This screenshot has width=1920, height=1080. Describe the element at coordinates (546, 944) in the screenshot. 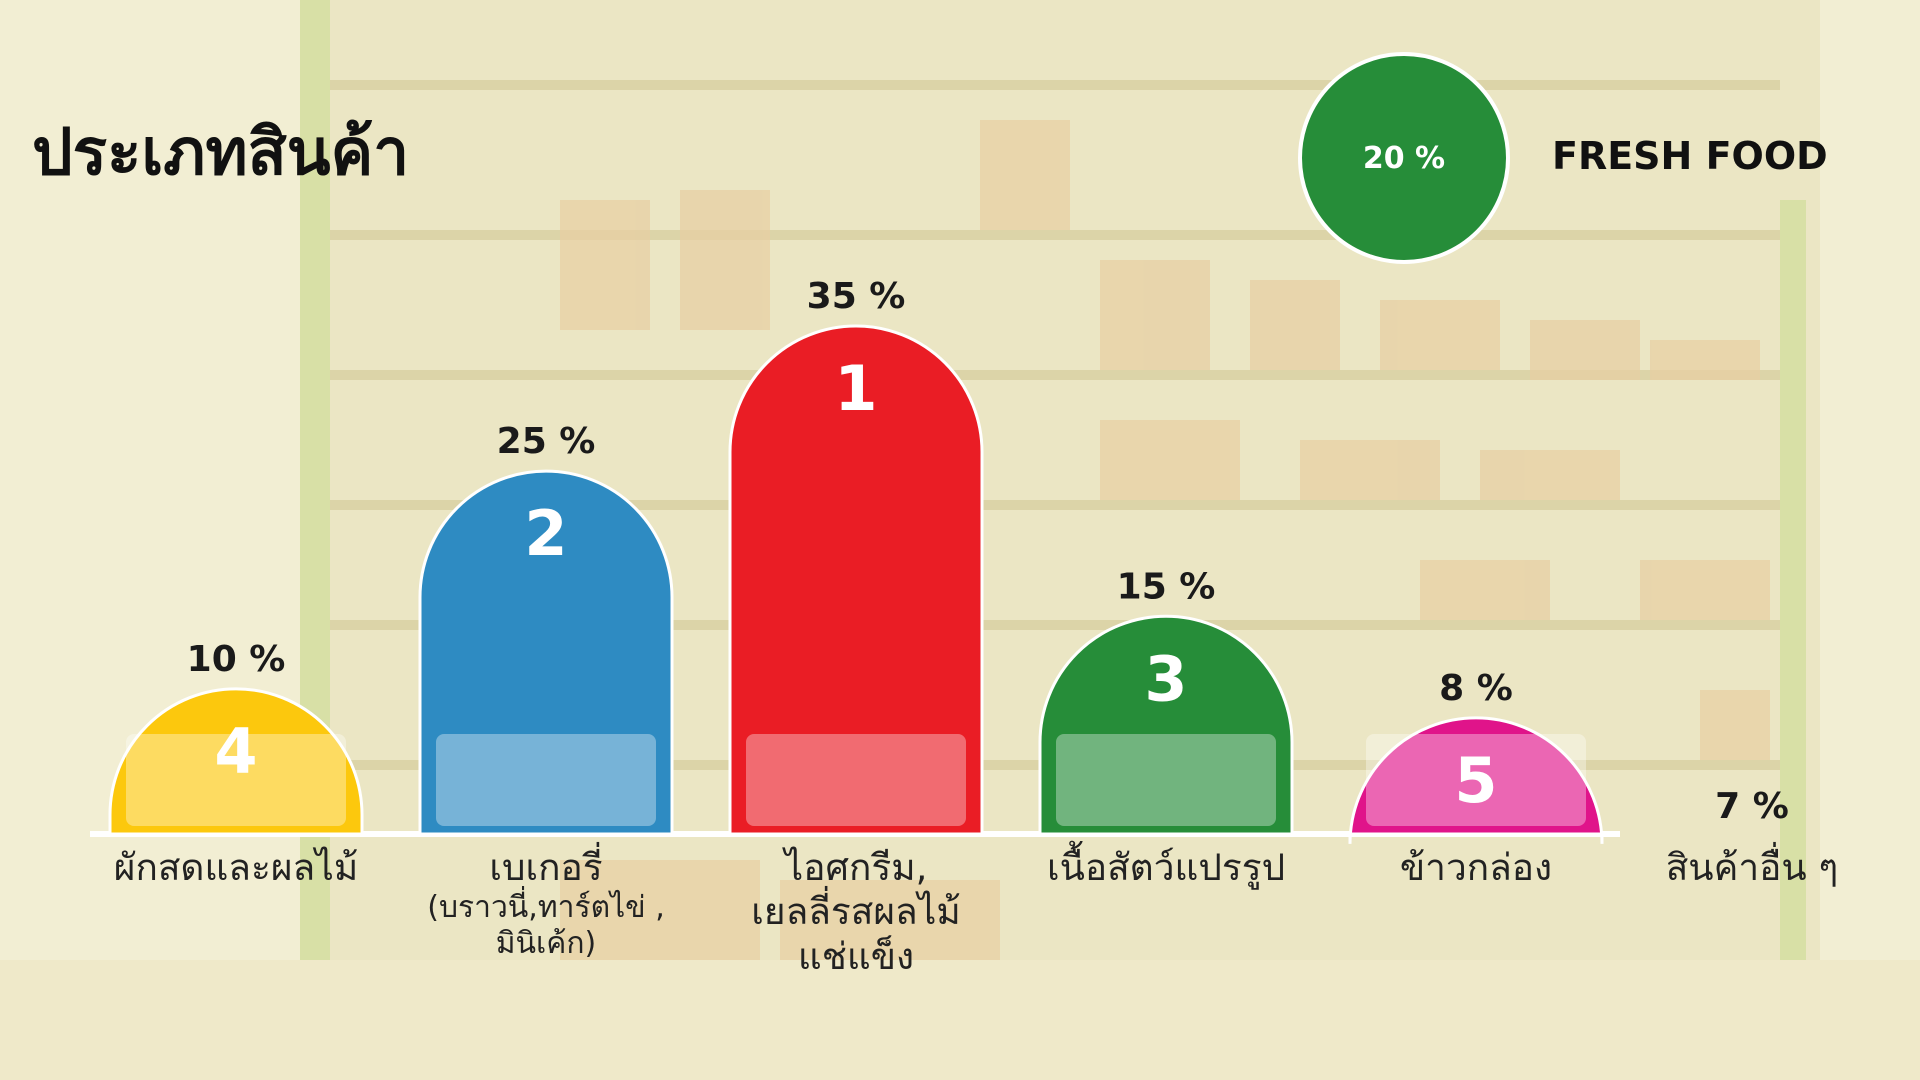

I see `category-sublabel-line: มินิเค้ก)` at that location.